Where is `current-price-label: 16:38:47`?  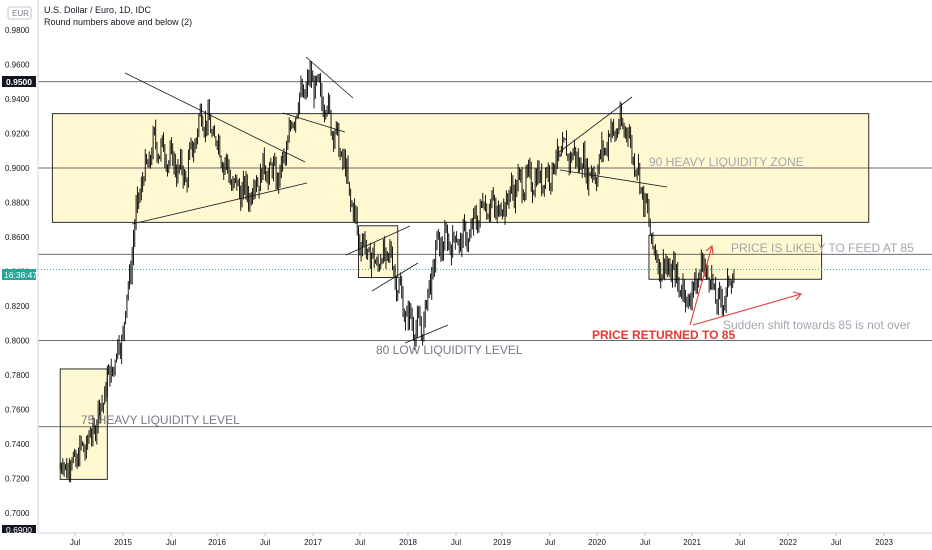
current-price-label: 16:38:47 is located at coordinates (20, 275).